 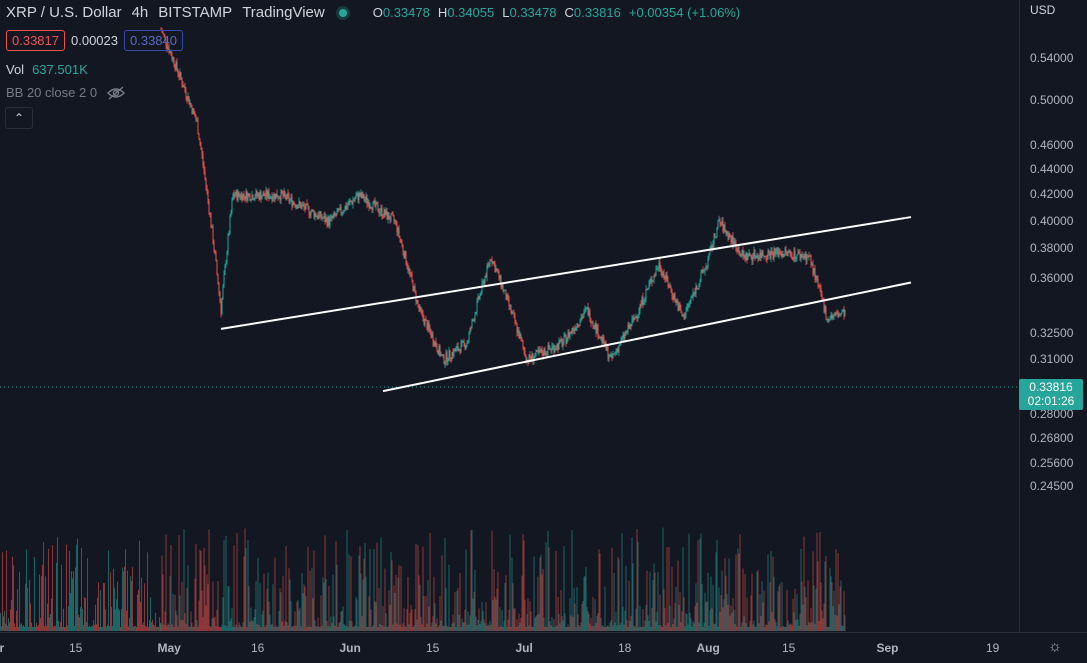 What do you see at coordinates (47, 69) in the screenshot?
I see `volume-legend: Vol 637.501K` at bounding box center [47, 69].